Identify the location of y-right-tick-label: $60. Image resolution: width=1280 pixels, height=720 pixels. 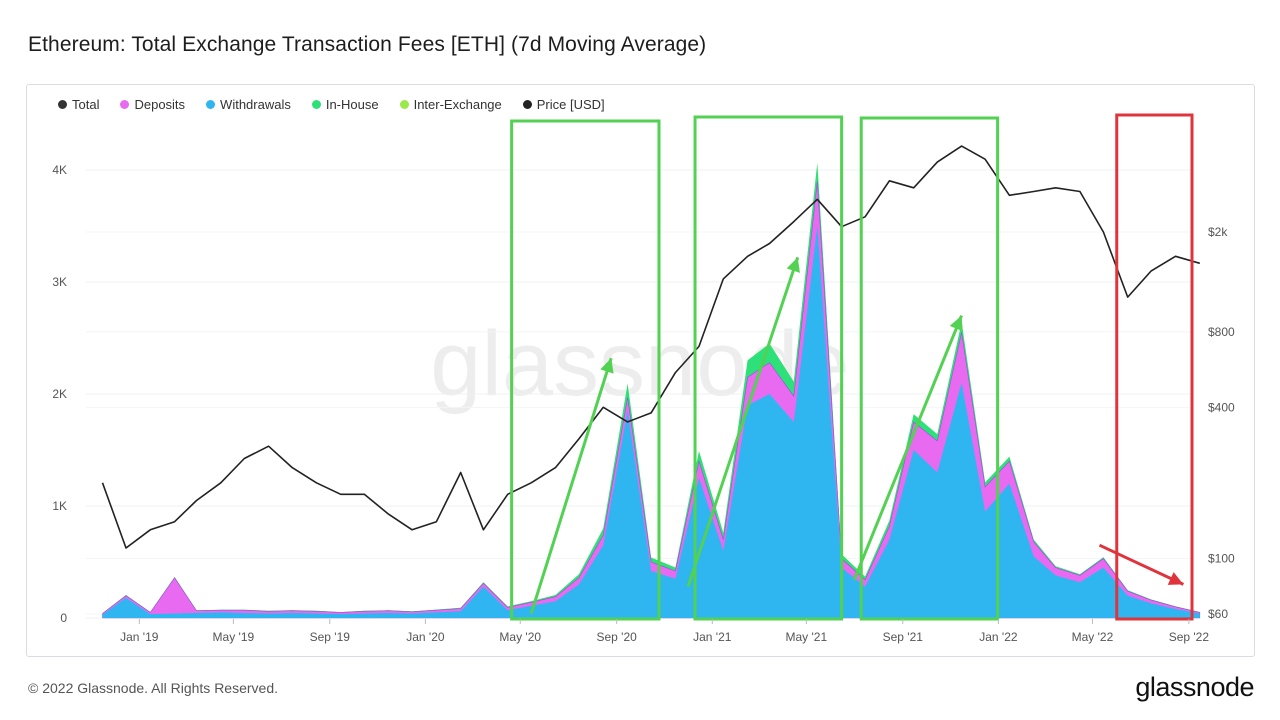
(1218, 614).